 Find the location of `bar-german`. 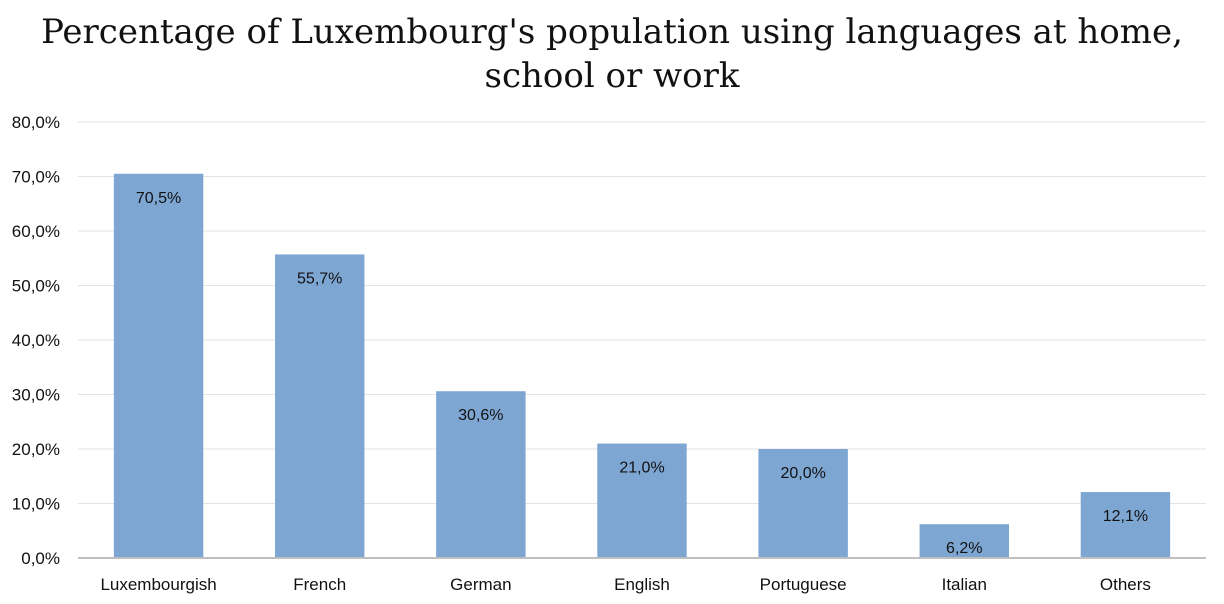

bar-german is located at coordinates (481, 474).